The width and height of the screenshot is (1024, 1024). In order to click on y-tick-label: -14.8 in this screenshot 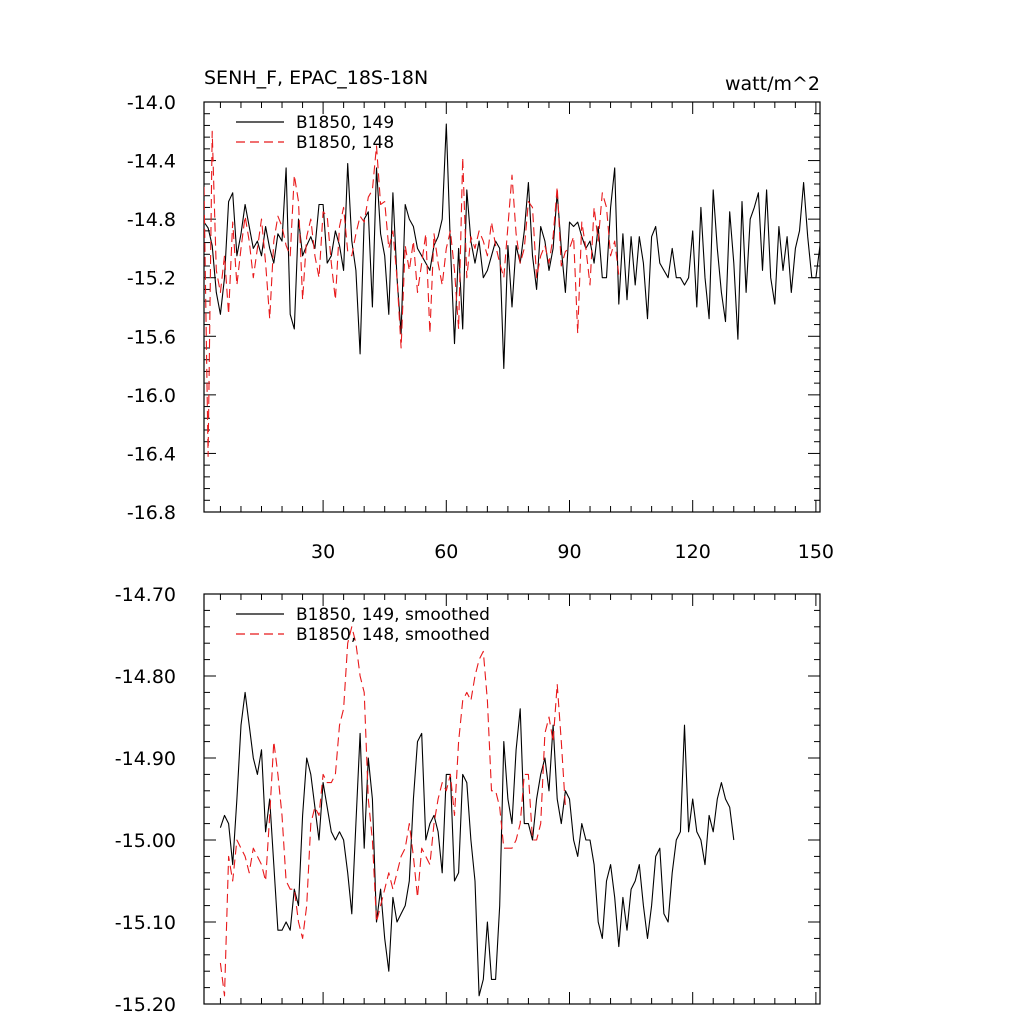, I will do `click(151, 220)`.